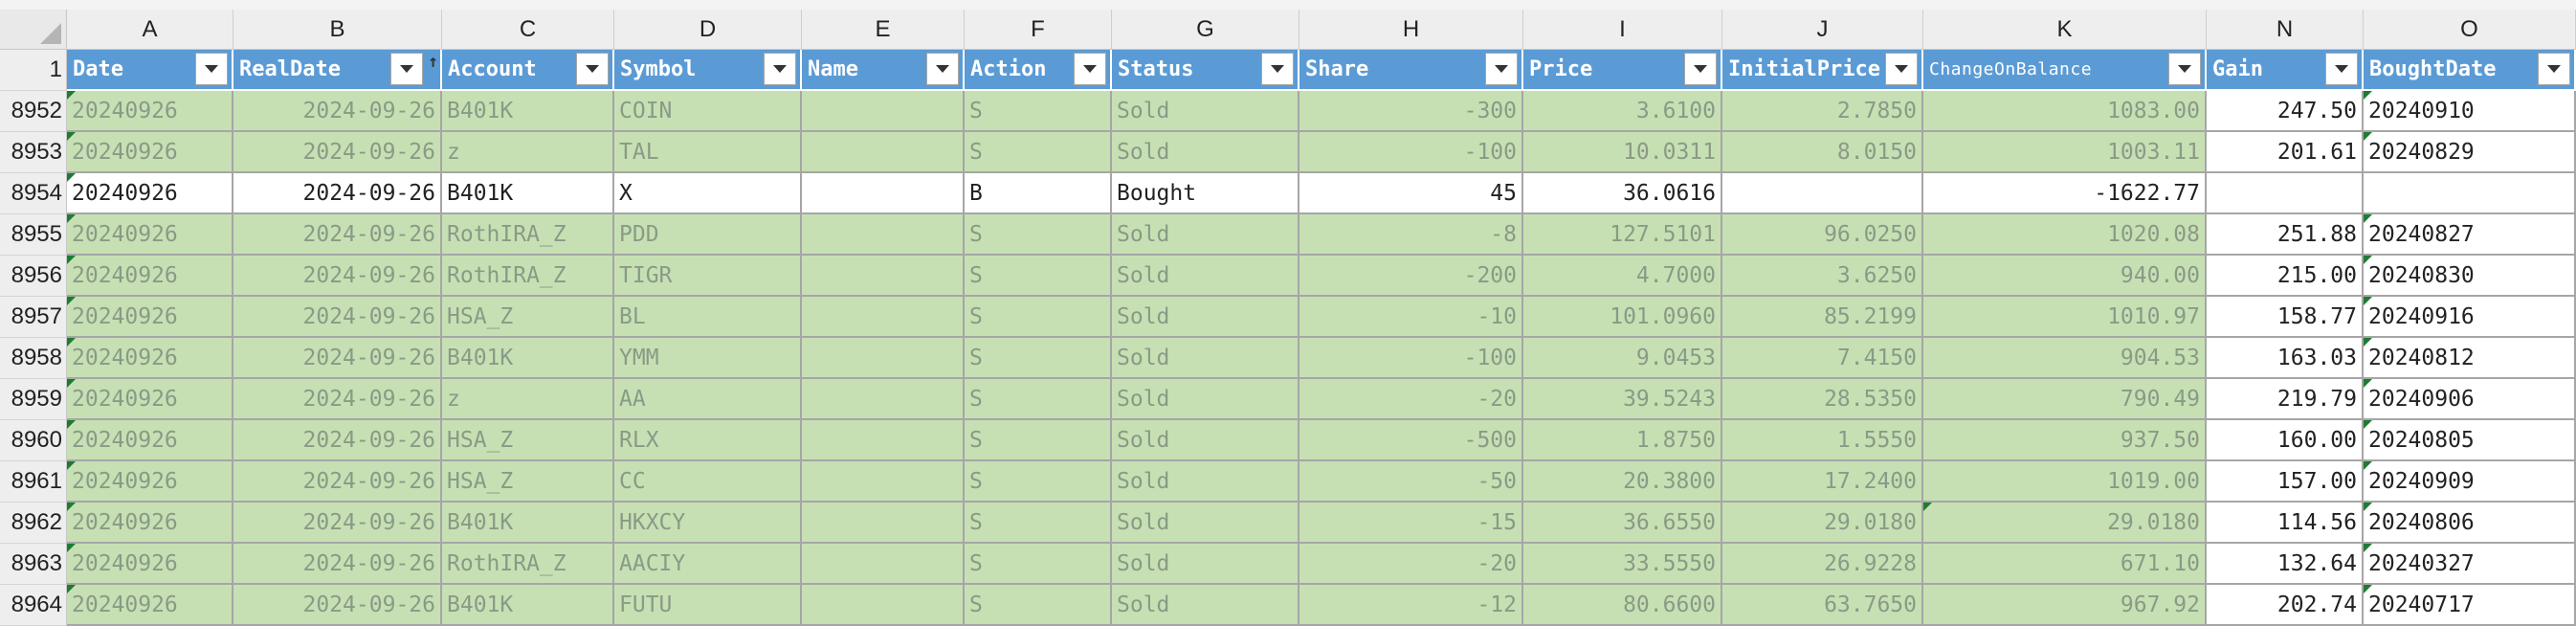 This screenshot has height=626, width=2576. Describe the element at coordinates (2285, 399) in the screenshot. I see `cell-gain: 219.79` at that location.